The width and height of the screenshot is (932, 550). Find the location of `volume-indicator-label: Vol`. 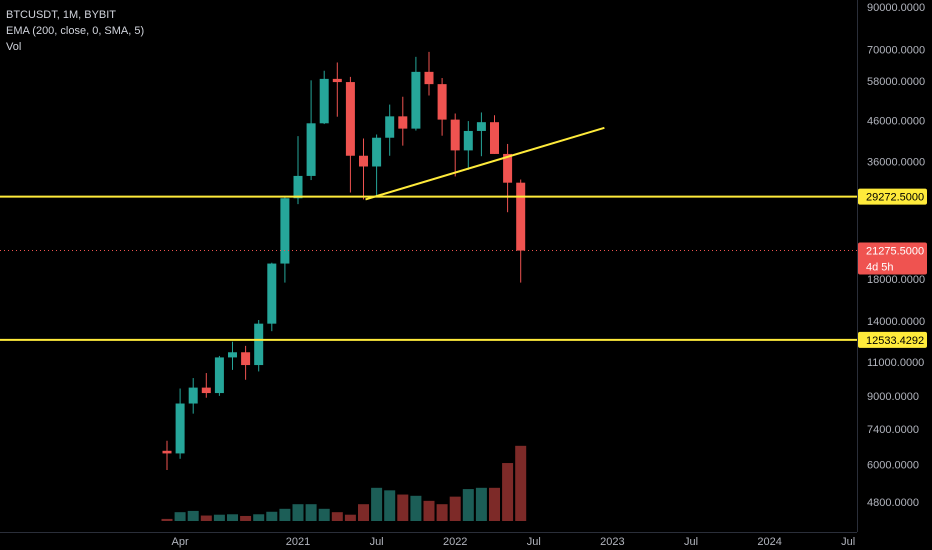

volume-indicator-label: Vol is located at coordinates (14, 47).